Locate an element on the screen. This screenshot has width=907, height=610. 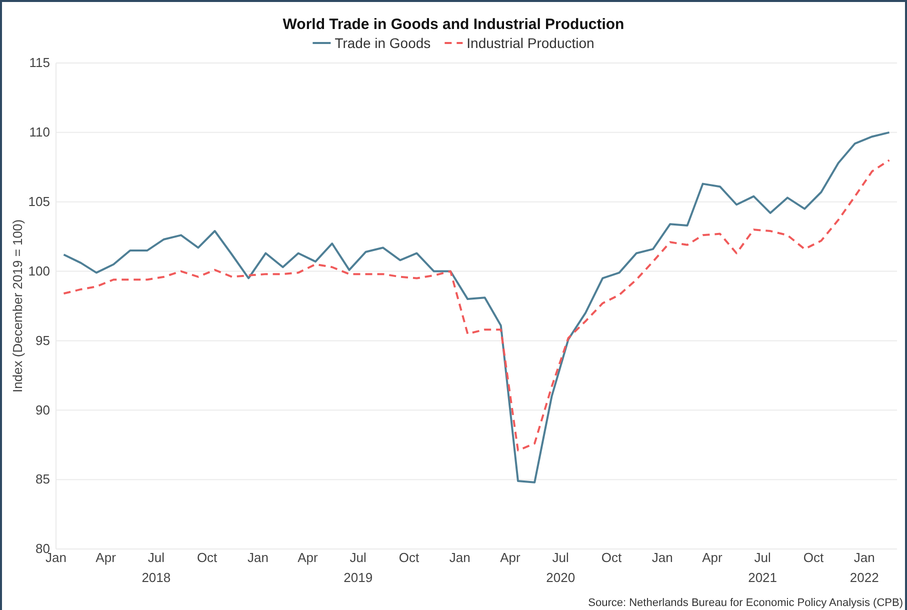
x-tick-label: Jul 2020 is located at coordinates (561, 567).